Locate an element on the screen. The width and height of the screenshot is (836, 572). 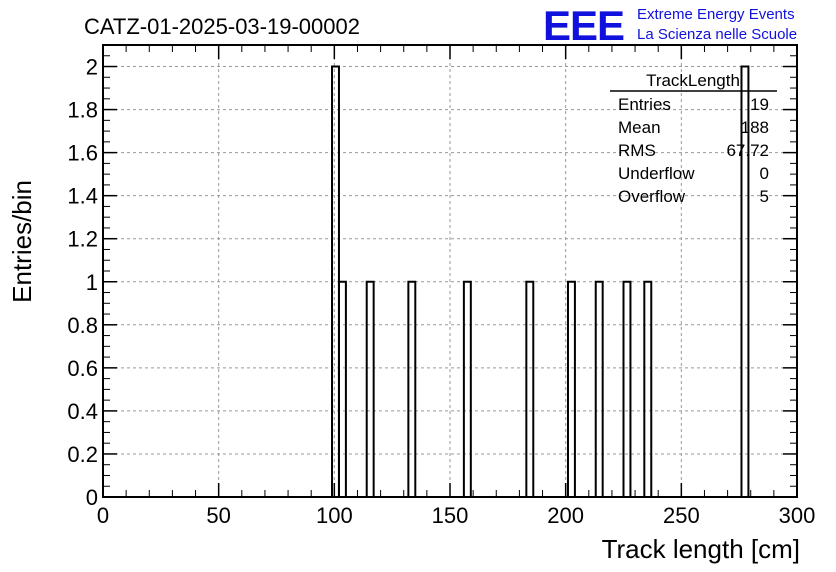
x-tick-labels: 0 50 100 150 200 250 300 is located at coordinates (456, 515).